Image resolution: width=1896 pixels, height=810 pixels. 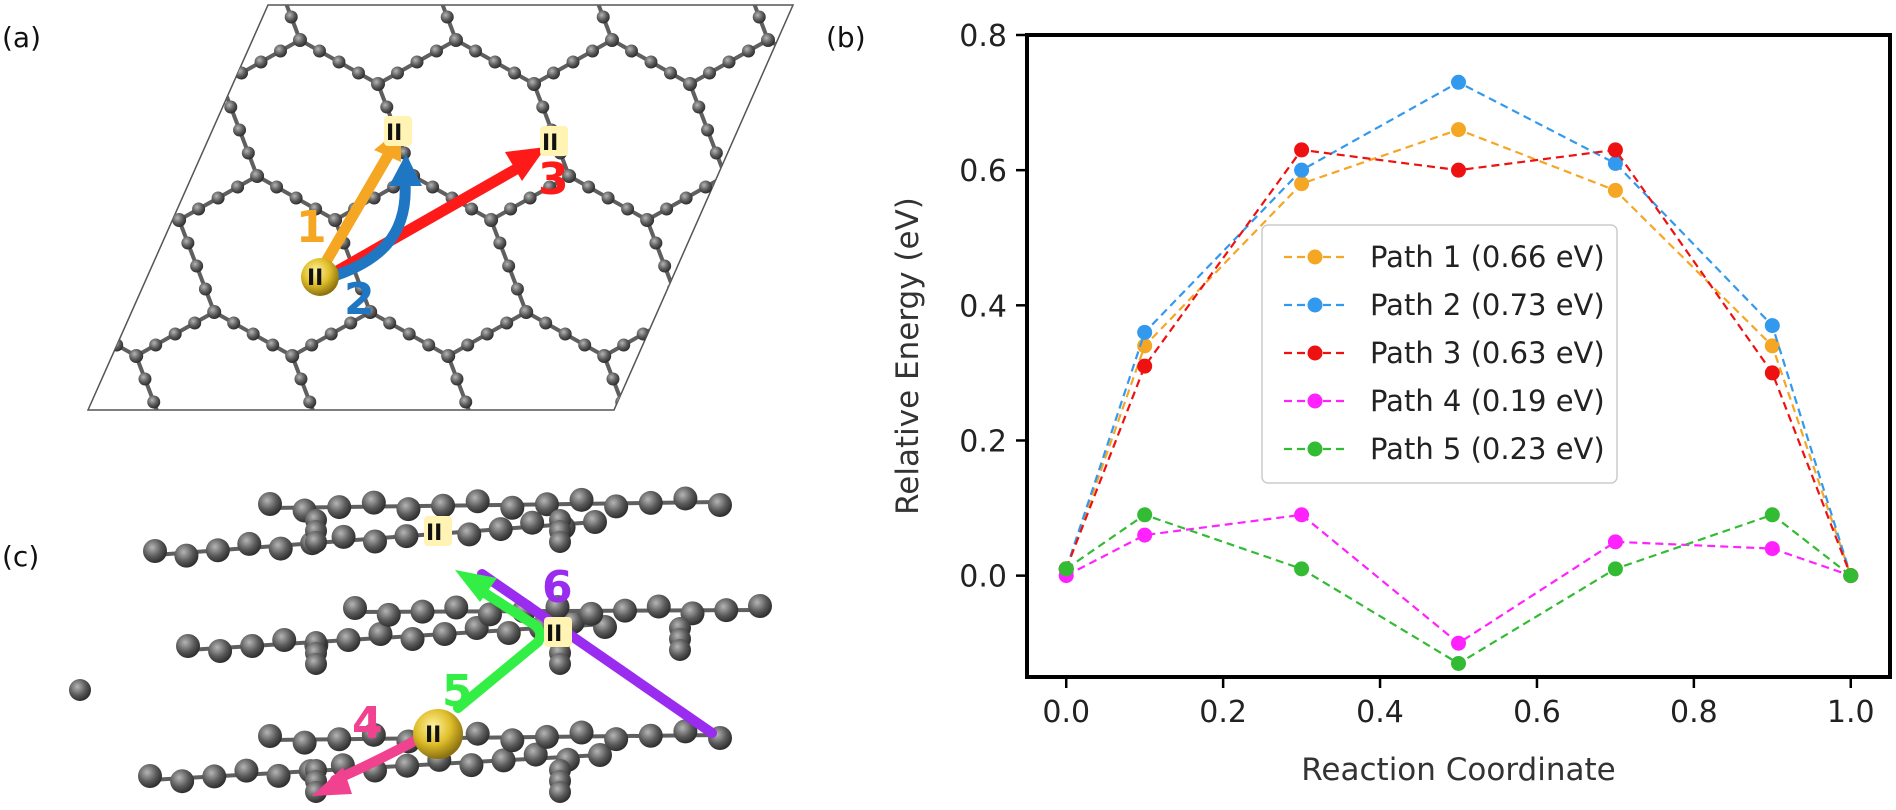 I want to click on x-tick-label: 0.8, so click(x=1694, y=712).